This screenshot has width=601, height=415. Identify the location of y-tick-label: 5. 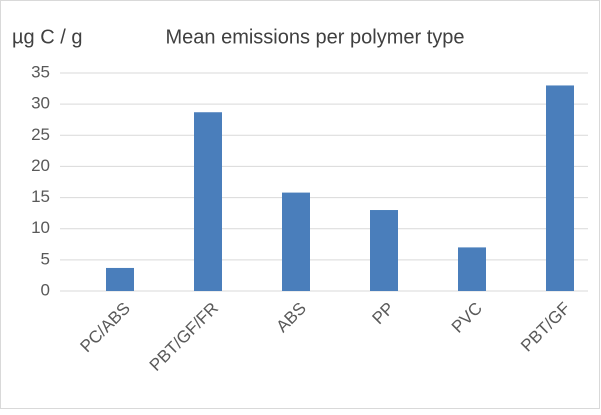
(45, 258).